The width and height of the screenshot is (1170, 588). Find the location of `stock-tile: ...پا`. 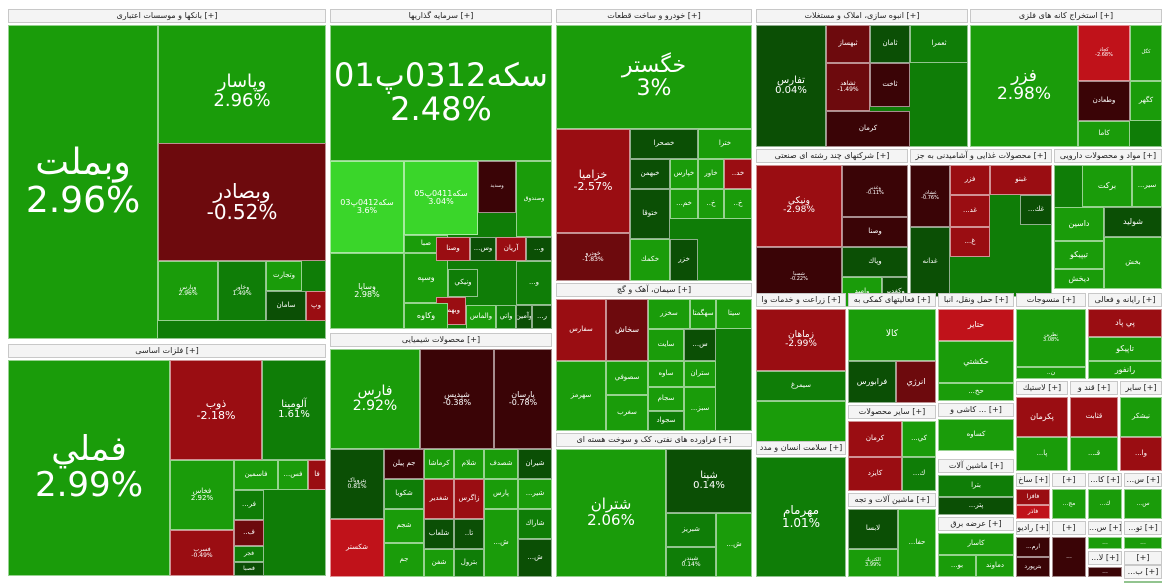

stock-tile: ...پا is located at coordinates (1042, 454).